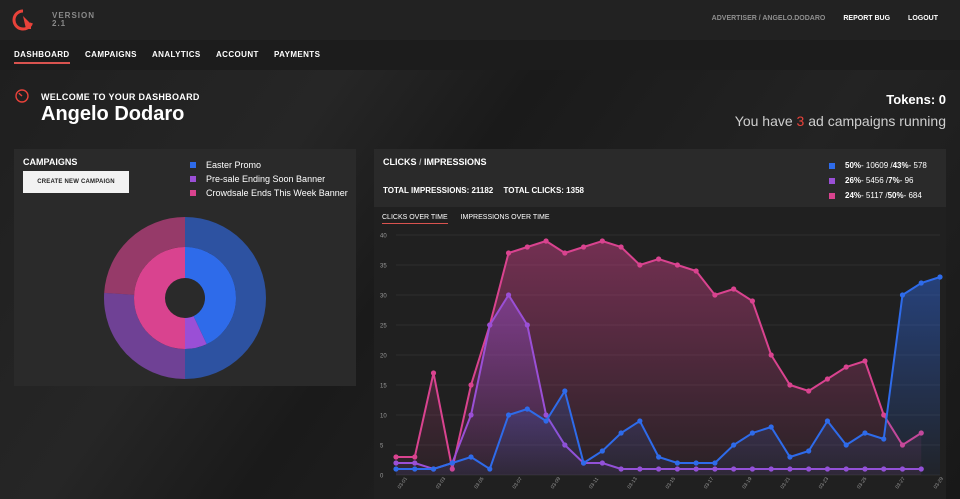 This screenshot has height=499, width=960. I want to click on clicks-impressions-title: CLICKS / IMPRESSIONS, so click(435, 162).